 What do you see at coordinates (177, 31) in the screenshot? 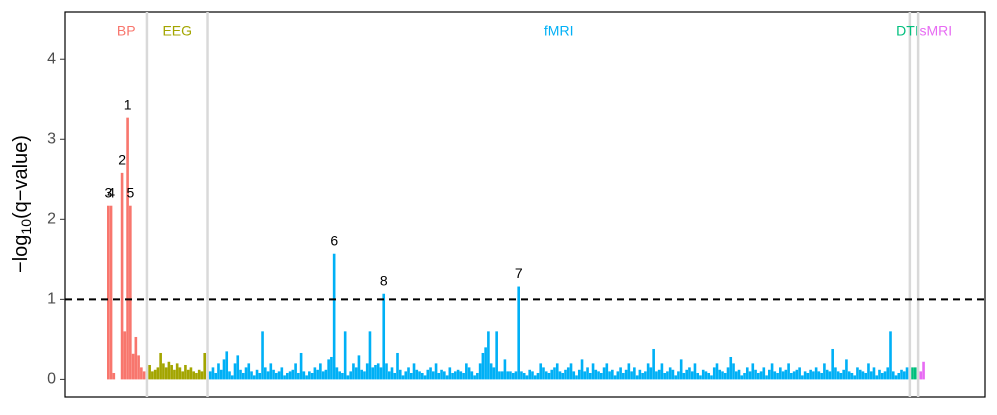
I see `group-label: EEG` at bounding box center [177, 31].